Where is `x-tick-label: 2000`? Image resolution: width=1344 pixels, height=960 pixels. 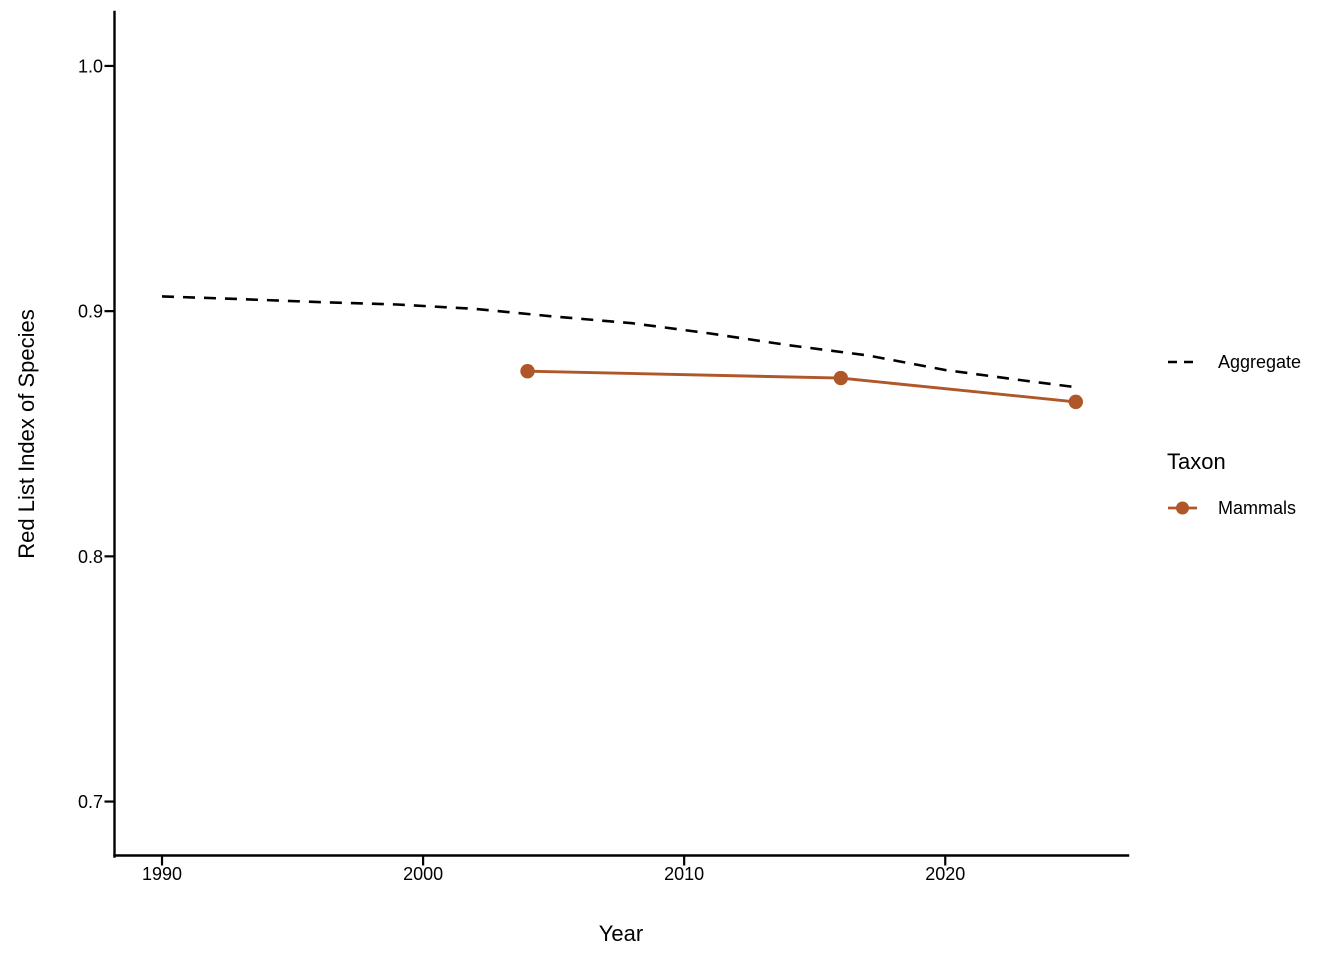
x-tick-label: 2000 is located at coordinates (423, 874).